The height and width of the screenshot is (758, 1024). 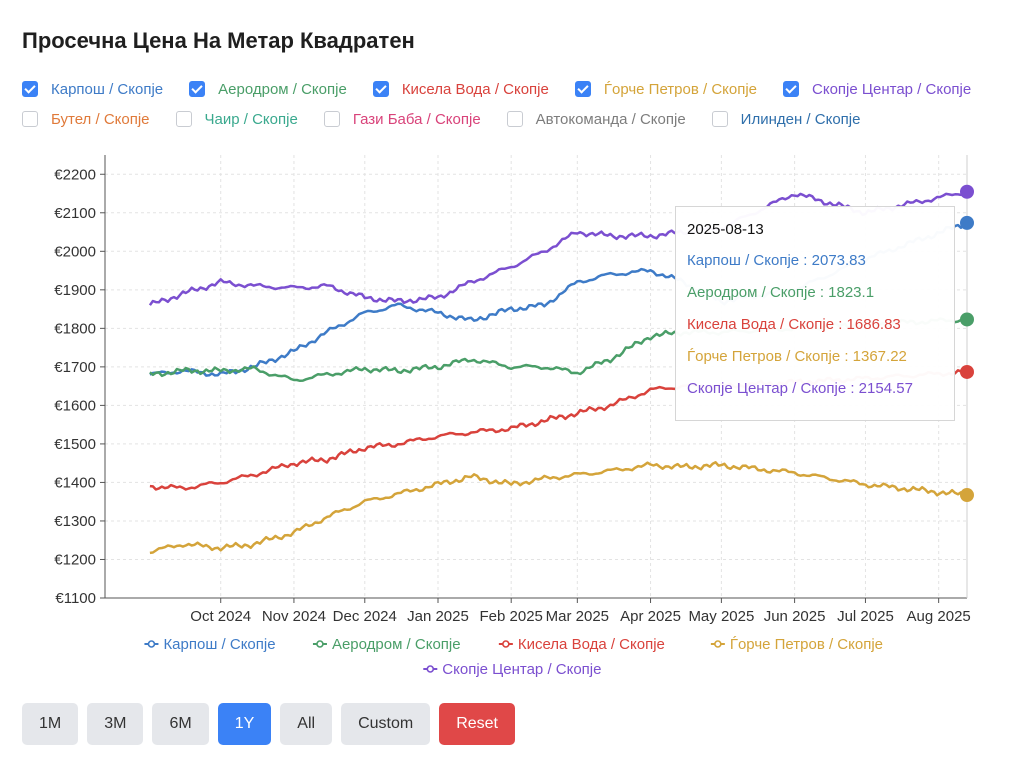 What do you see at coordinates (806, 644) in the screenshot?
I see `legend-label: Ѓорче Петров / Скопје` at bounding box center [806, 644].